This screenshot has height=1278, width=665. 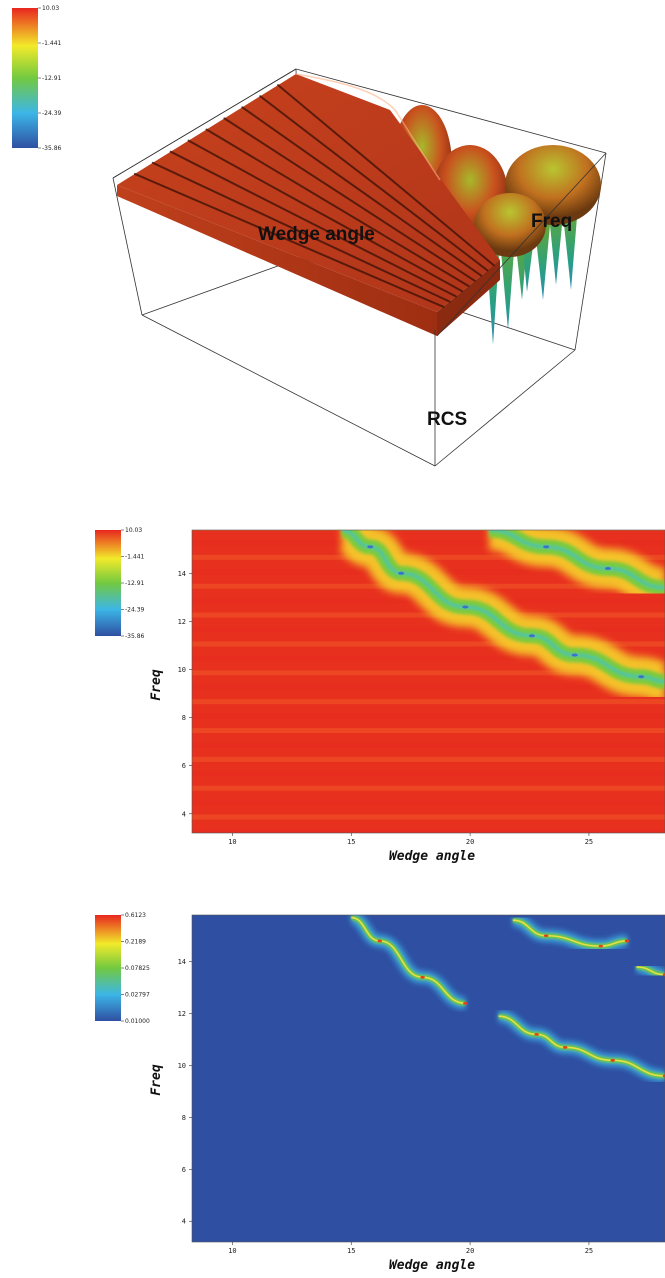 I want to click on rcs-x-tick-label: 20, so click(x=470, y=842).